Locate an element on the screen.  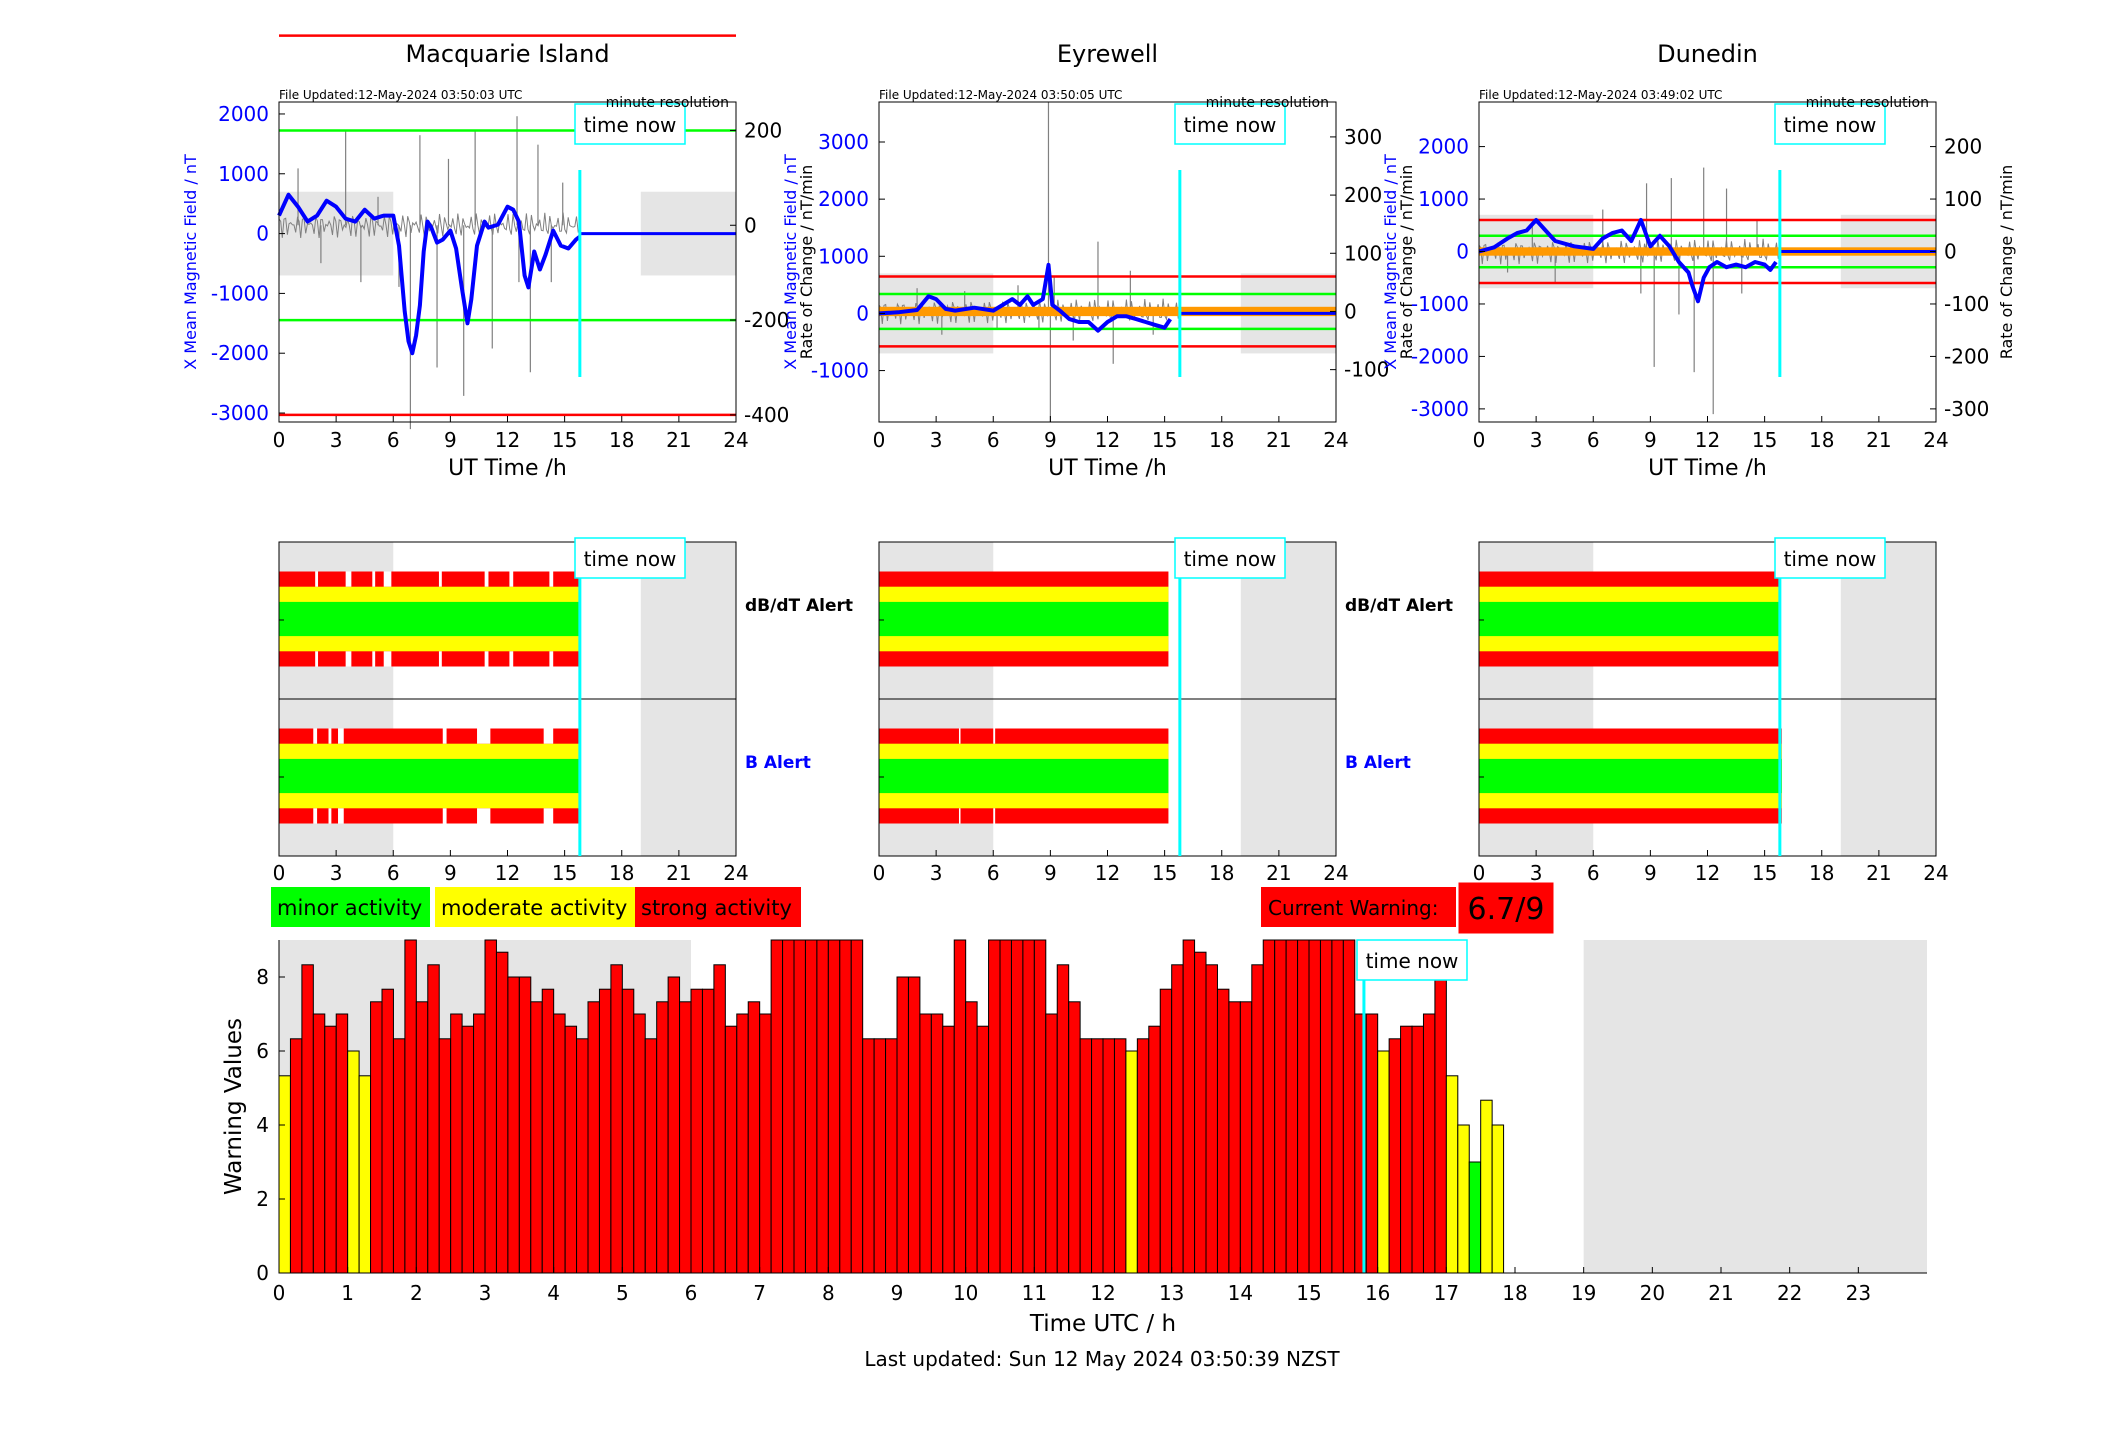
b-alert-label: B Alert is located at coordinates (1378, 763).